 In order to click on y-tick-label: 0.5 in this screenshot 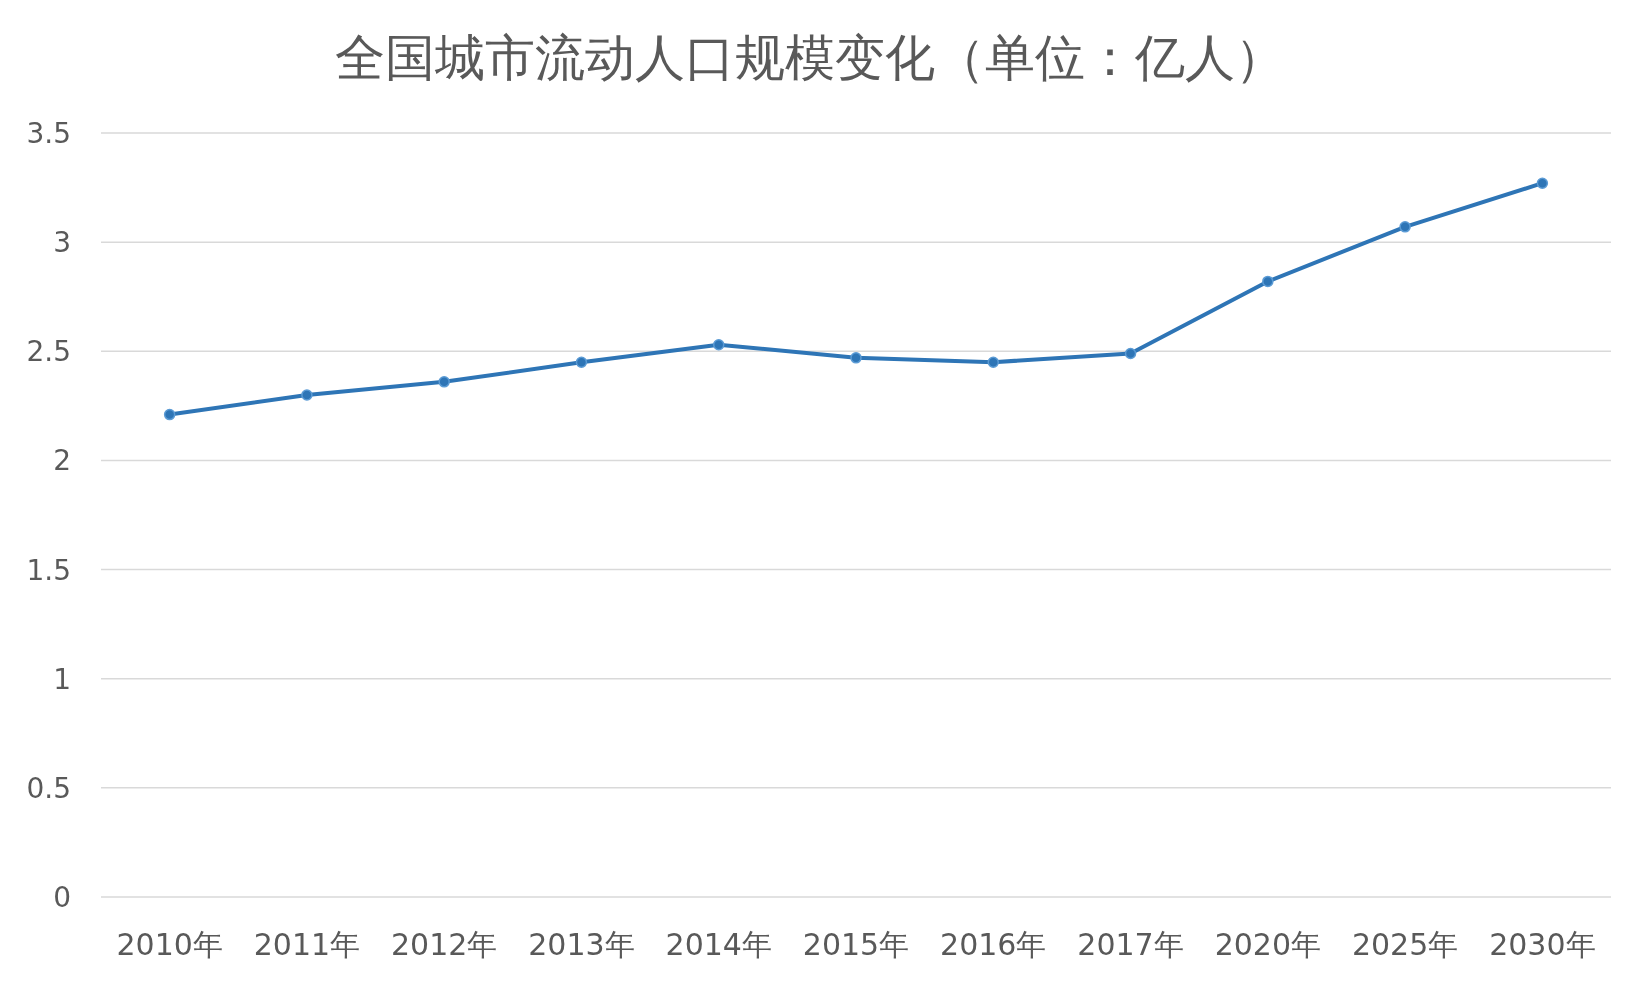, I will do `click(48, 788)`.